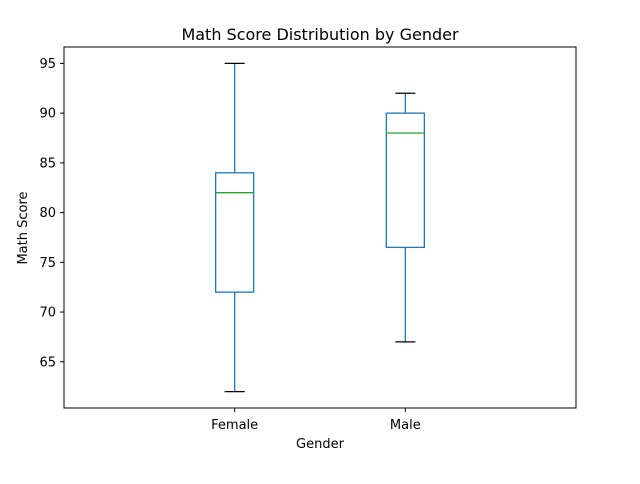  I want to click on x-axis-label: Gender, so click(320, 444).